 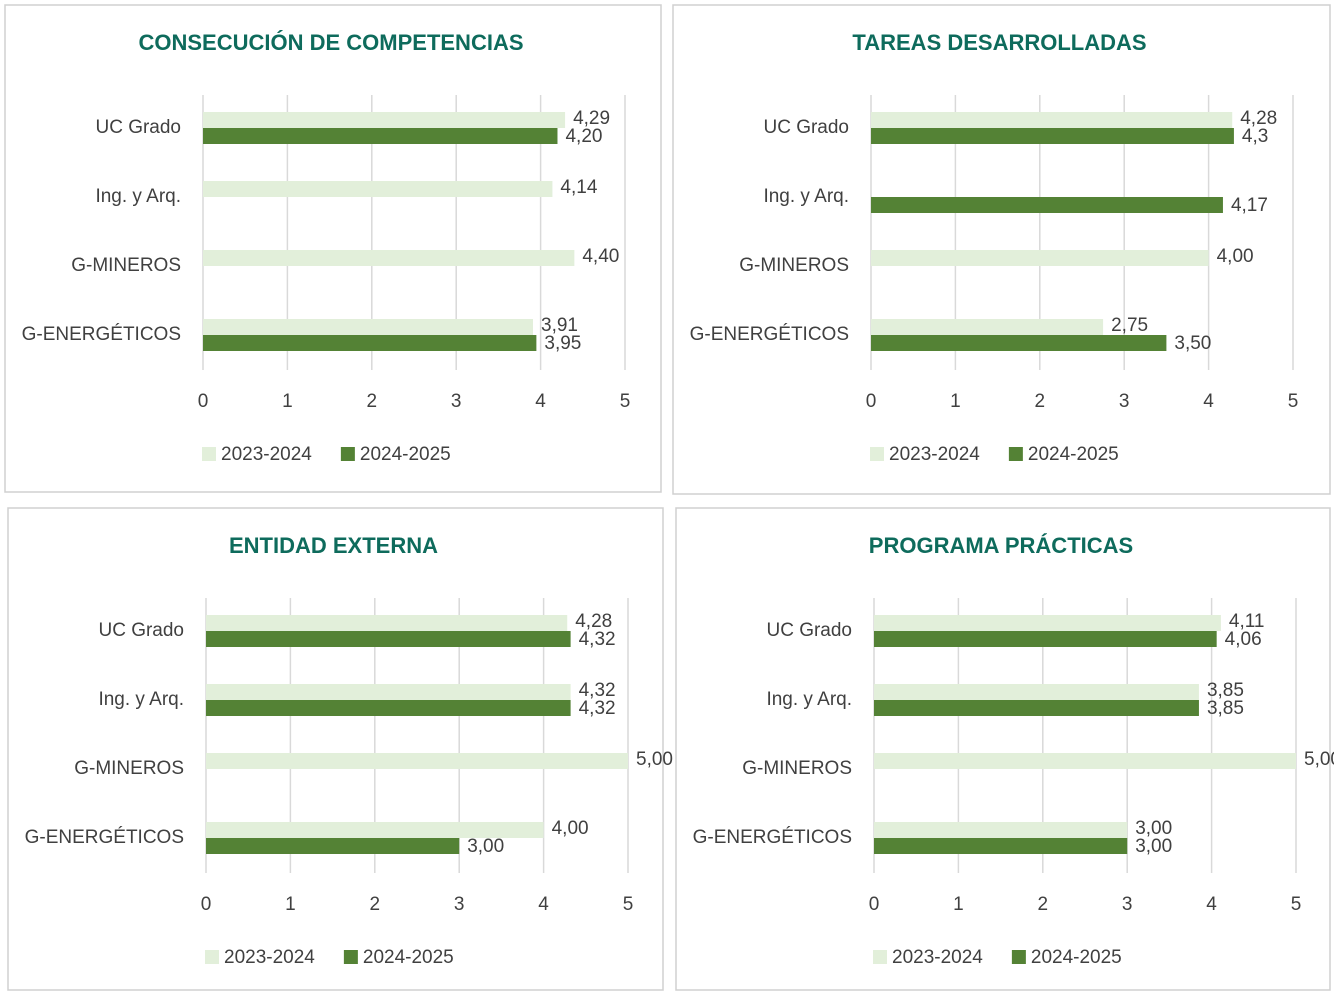 What do you see at coordinates (562, 343) in the screenshot?
I see `data-label: 3,95` at bounding box center [562, 343].